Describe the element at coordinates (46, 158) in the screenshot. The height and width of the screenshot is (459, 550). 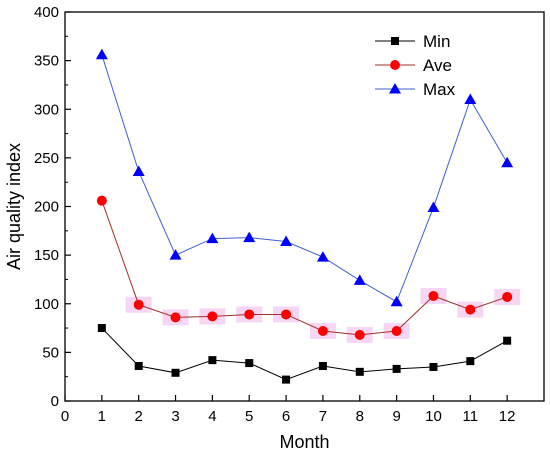
I see `y-tick-label: 250` at that location.